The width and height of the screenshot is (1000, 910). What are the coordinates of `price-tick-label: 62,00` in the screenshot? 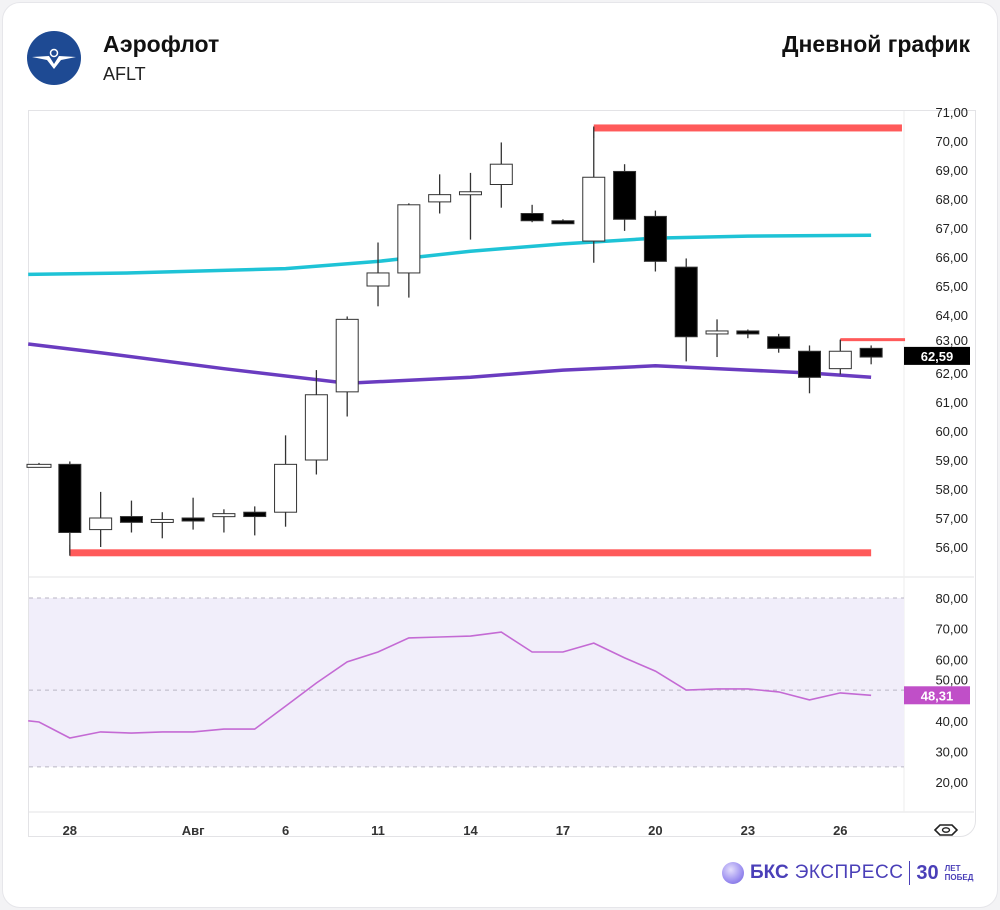 It's located at (951, 373).